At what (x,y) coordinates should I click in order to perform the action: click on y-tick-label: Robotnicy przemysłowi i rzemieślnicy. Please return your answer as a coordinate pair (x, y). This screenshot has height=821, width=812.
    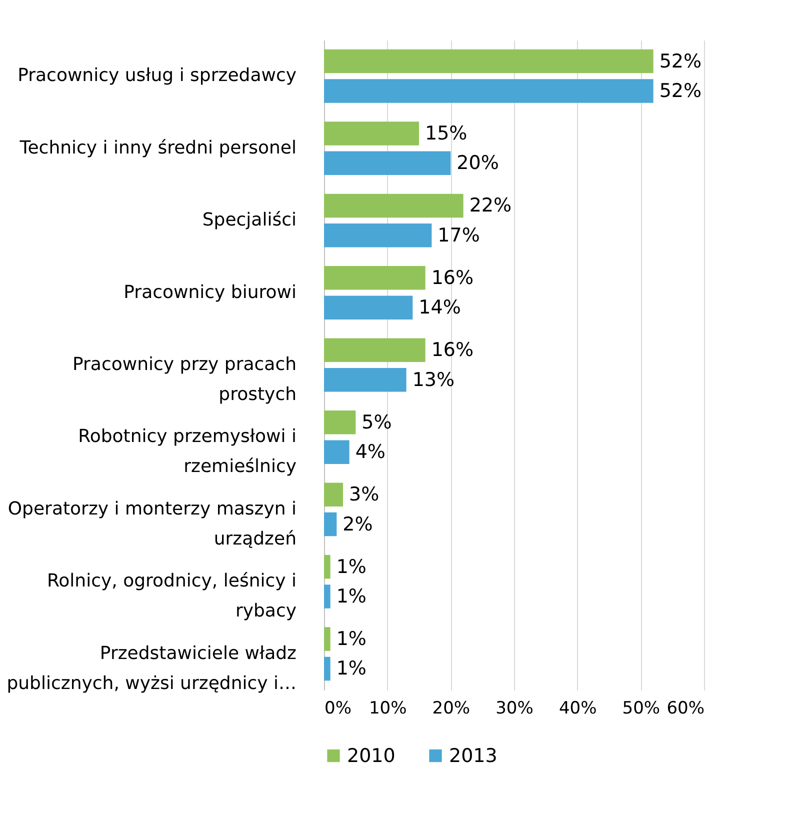
    Looking at the image, I should click on (187, 452).